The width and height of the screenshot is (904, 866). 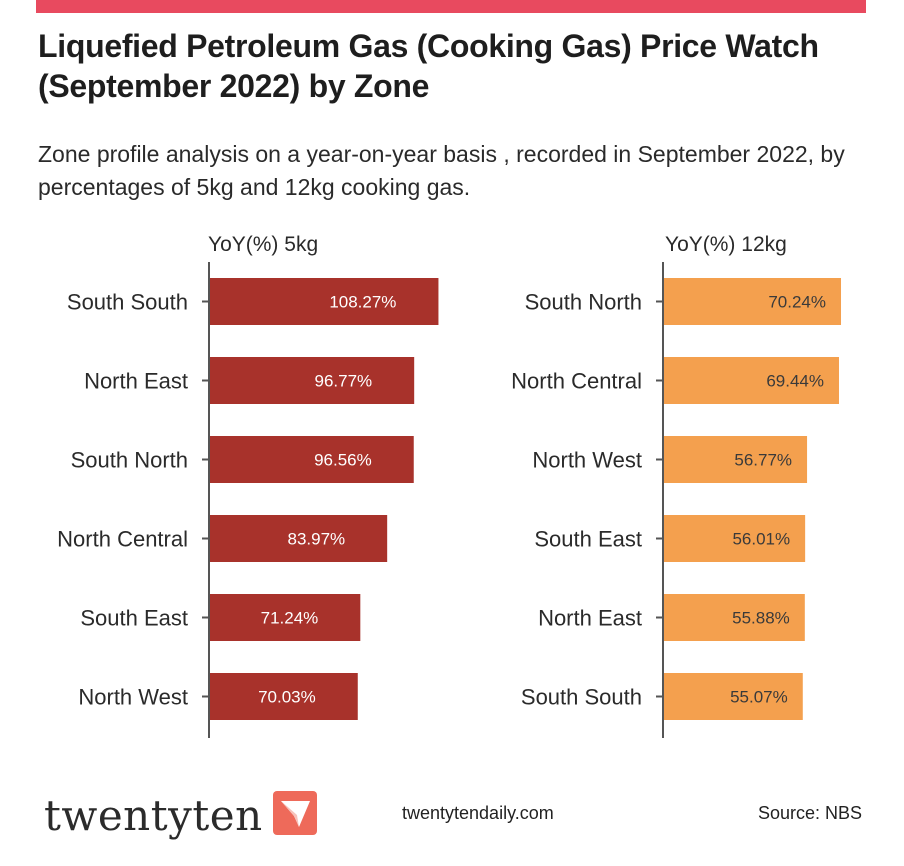 I want to click on chart-5kg-value-label: 96.56%, so click(x=343, y=460).